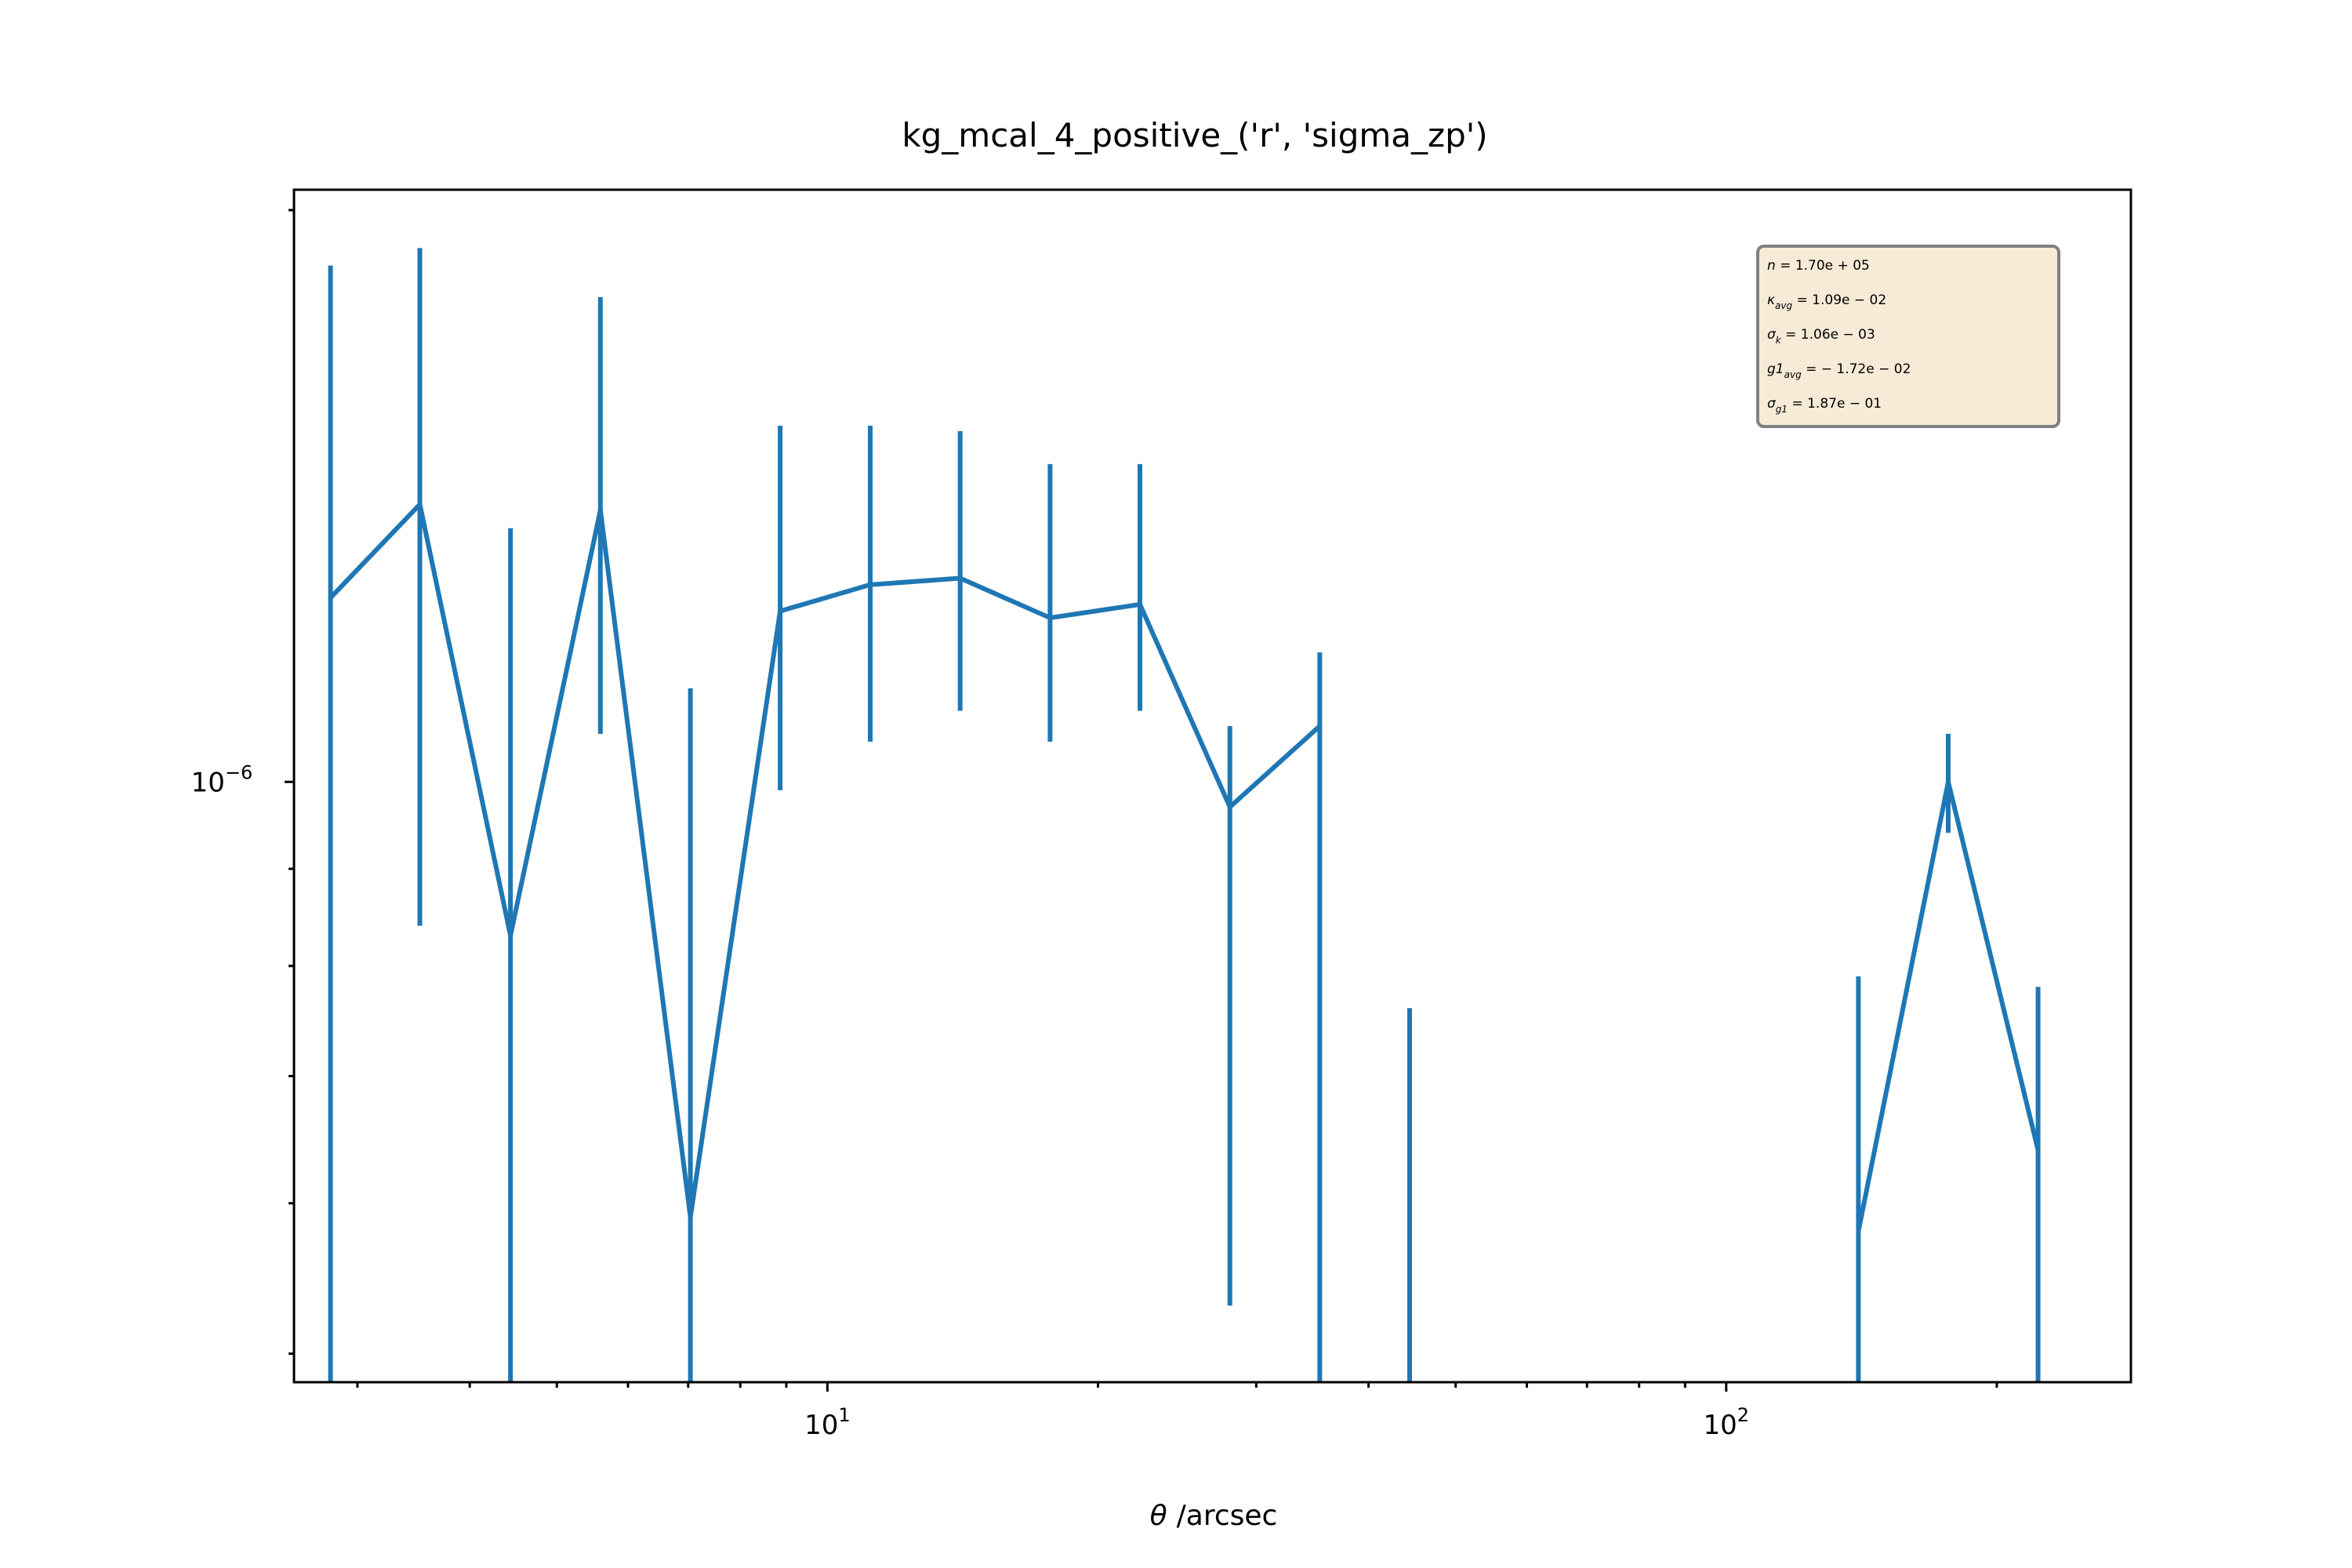 The image size is (2352, 1568). I want to click on stats-value: = 1.87e − 01, so click(1835, 404).